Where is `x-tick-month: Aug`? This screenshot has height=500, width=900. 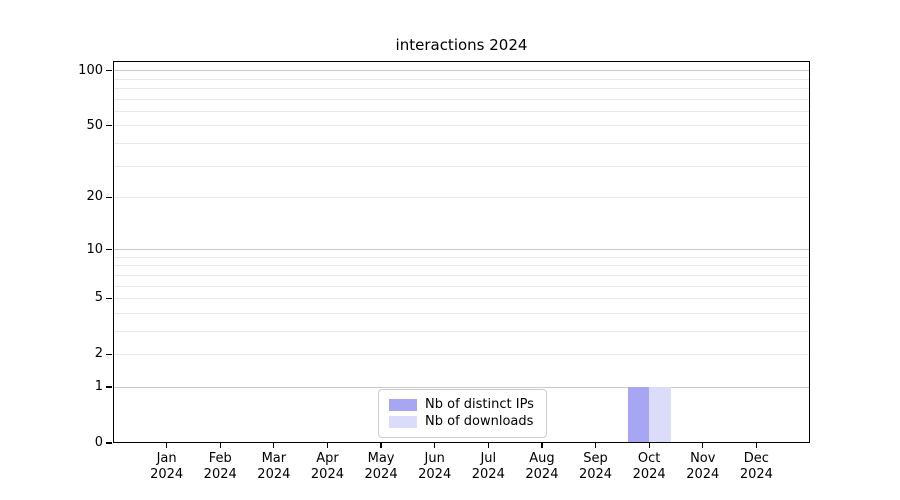 x-tick-month: Aug is located at coordinates (542, 458).